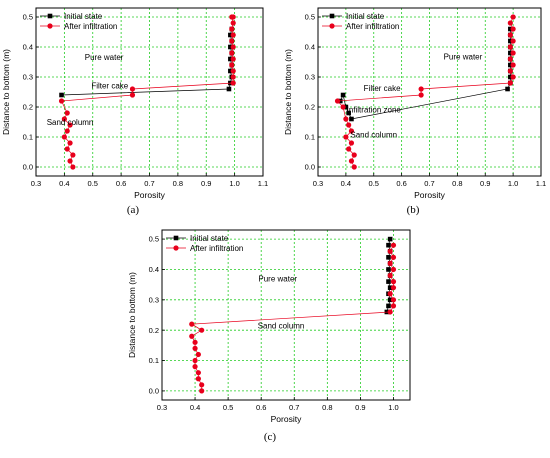 Image resolution: width=550 pixels, height=458 pixels. I want to click on x-tick-label: 1.1, so click(263, 183).